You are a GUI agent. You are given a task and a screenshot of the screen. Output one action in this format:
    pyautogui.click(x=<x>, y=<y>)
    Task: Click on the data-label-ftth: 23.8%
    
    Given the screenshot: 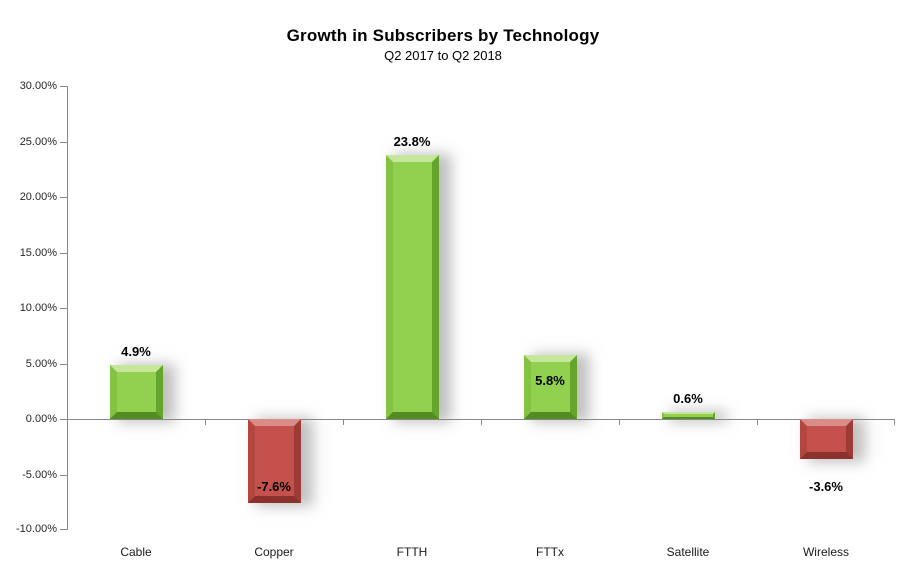 What is the action you would take?
    pyautogui.click(x=412, y=141)
    